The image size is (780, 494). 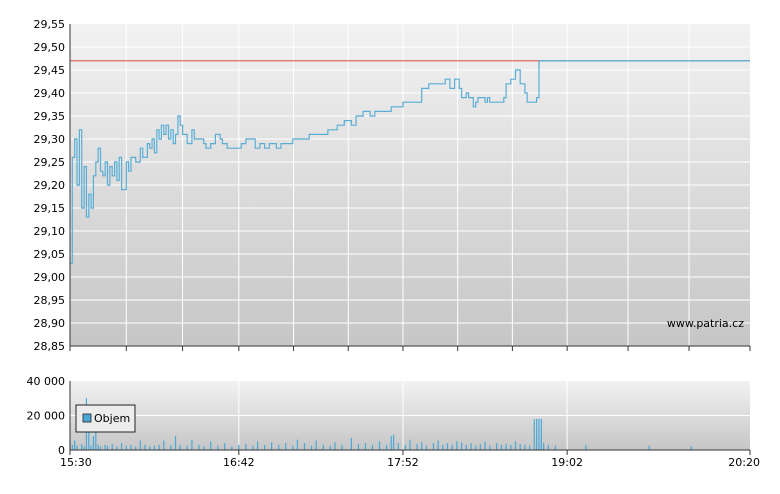 I want to click on y-tick-label: 29,25, so click(x=50, y=162).